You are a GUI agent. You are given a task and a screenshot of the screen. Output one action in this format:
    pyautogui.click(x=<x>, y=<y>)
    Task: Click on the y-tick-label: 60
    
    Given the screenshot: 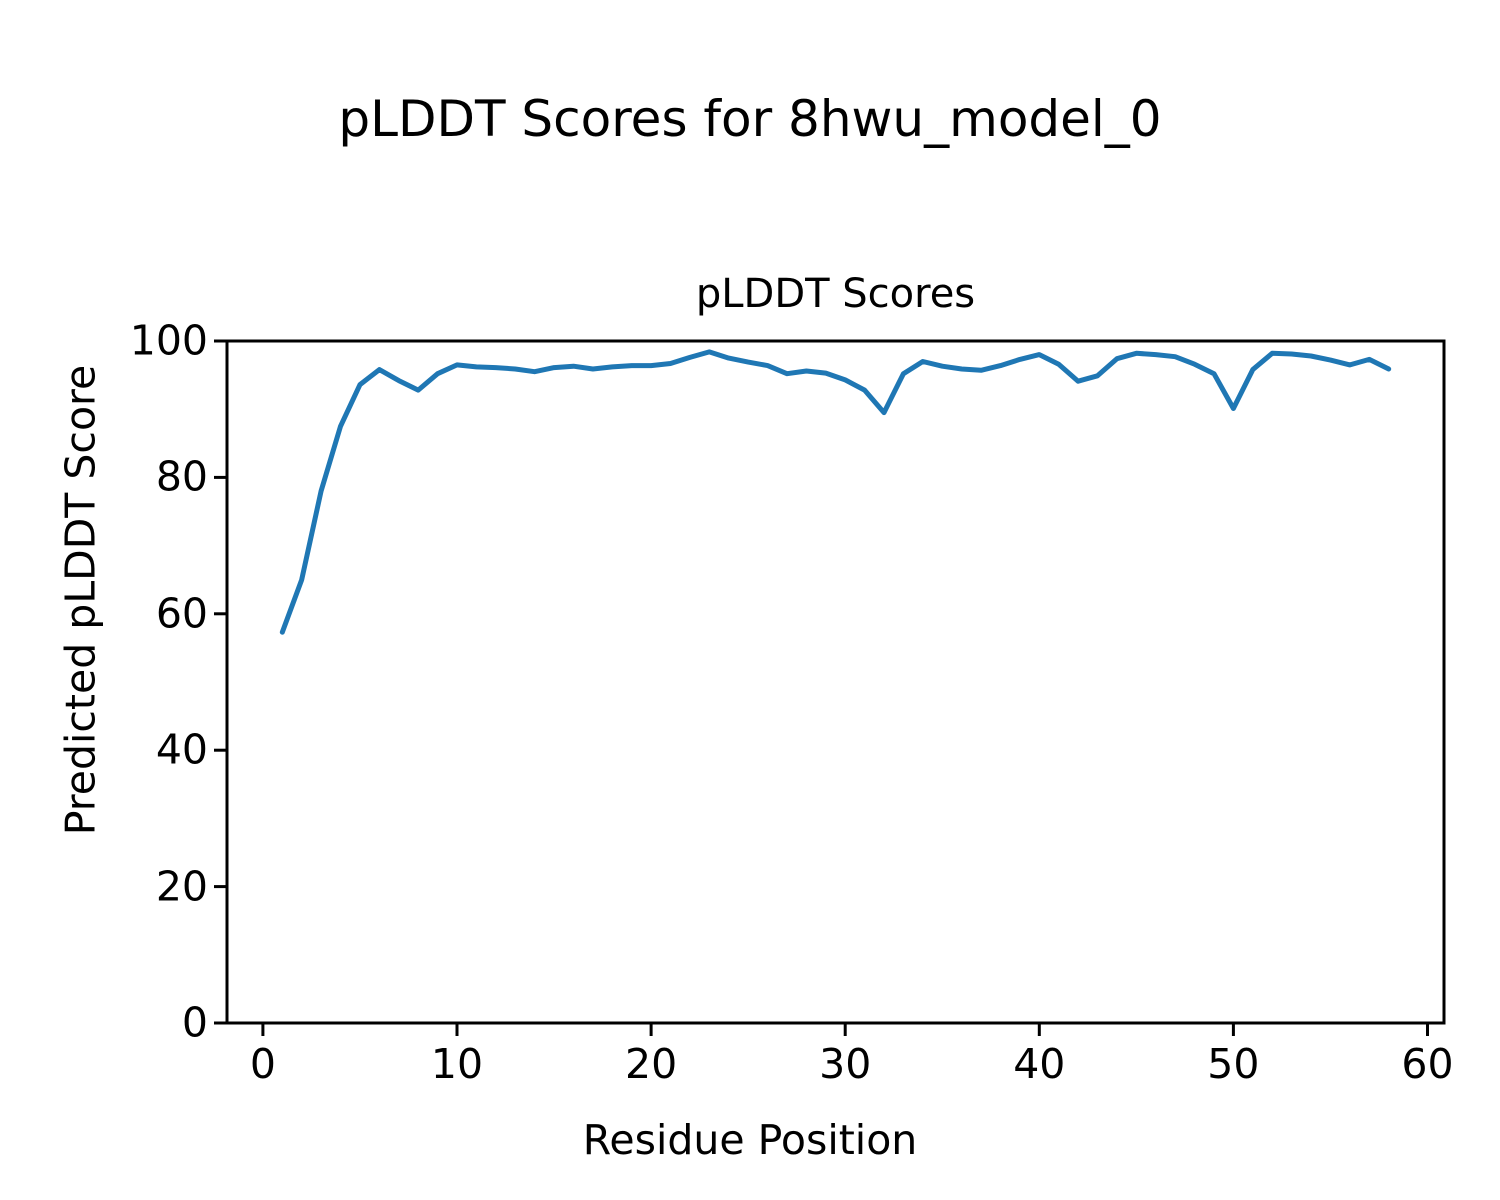 What is the action you would take?
    pyautogui.click(x=181, y=613)
    